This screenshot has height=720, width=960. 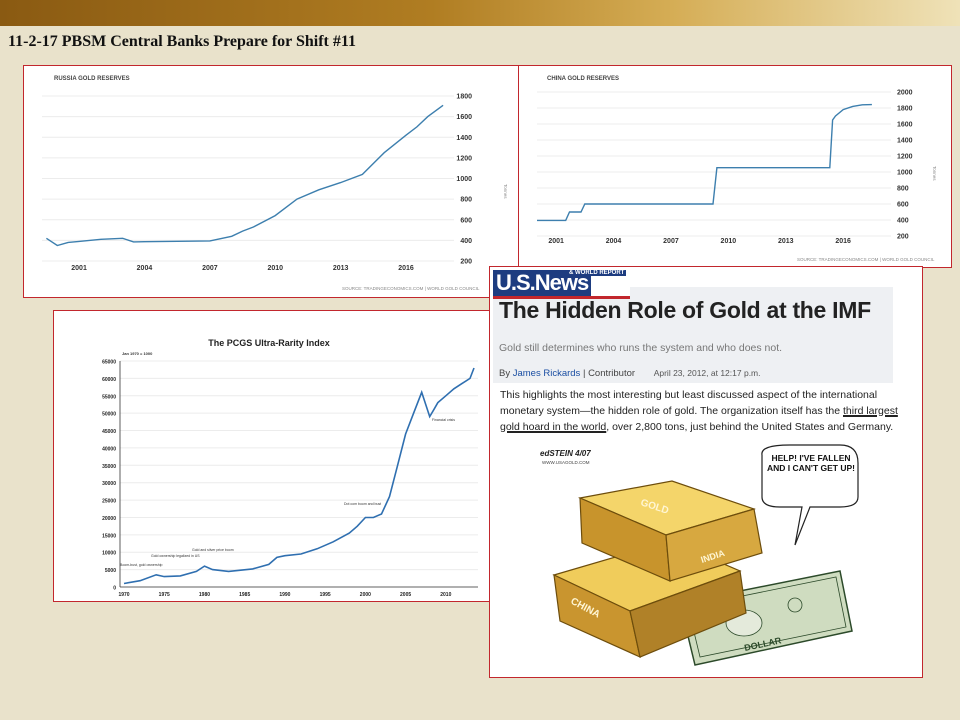 What do you see at coordinates (811, 463) in the screenshot?
I see `speech-text: HELP! I'VE FALLEN AND I CAN'T GET UP!` at bounding box center [811, 463].